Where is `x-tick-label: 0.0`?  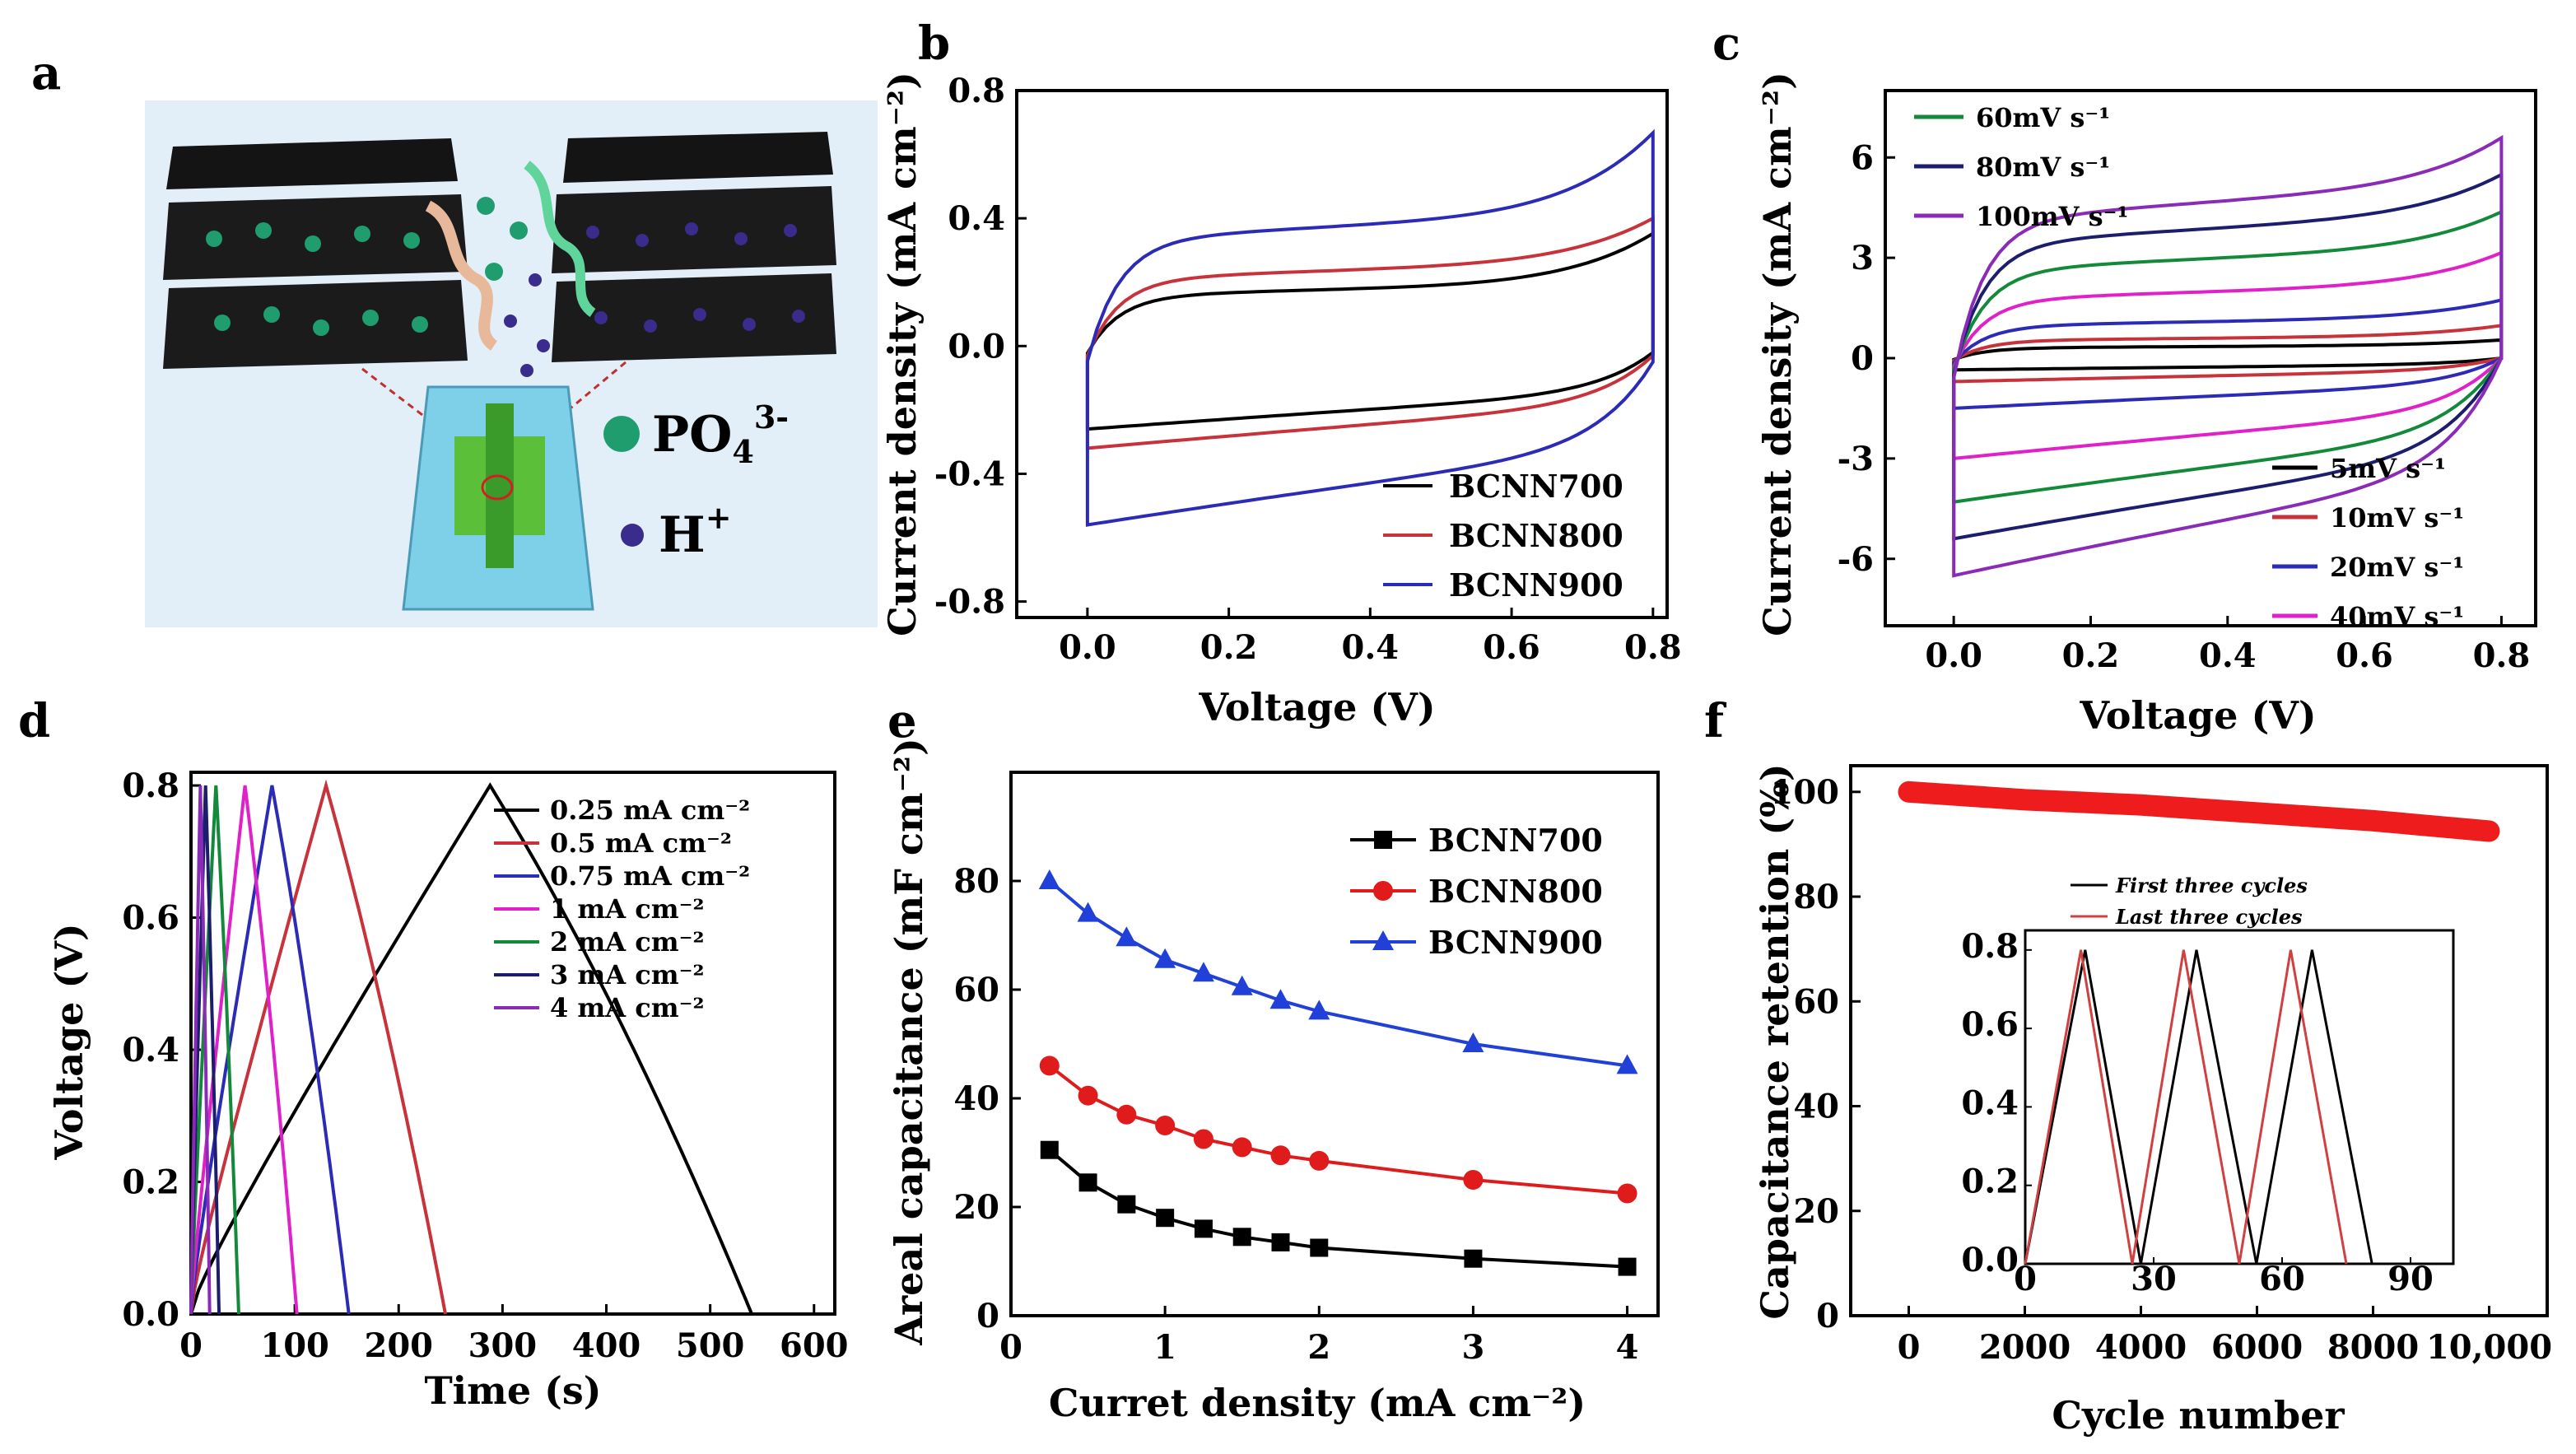
x-tick-label: 0.0 is located at coordinates (1087, 647).